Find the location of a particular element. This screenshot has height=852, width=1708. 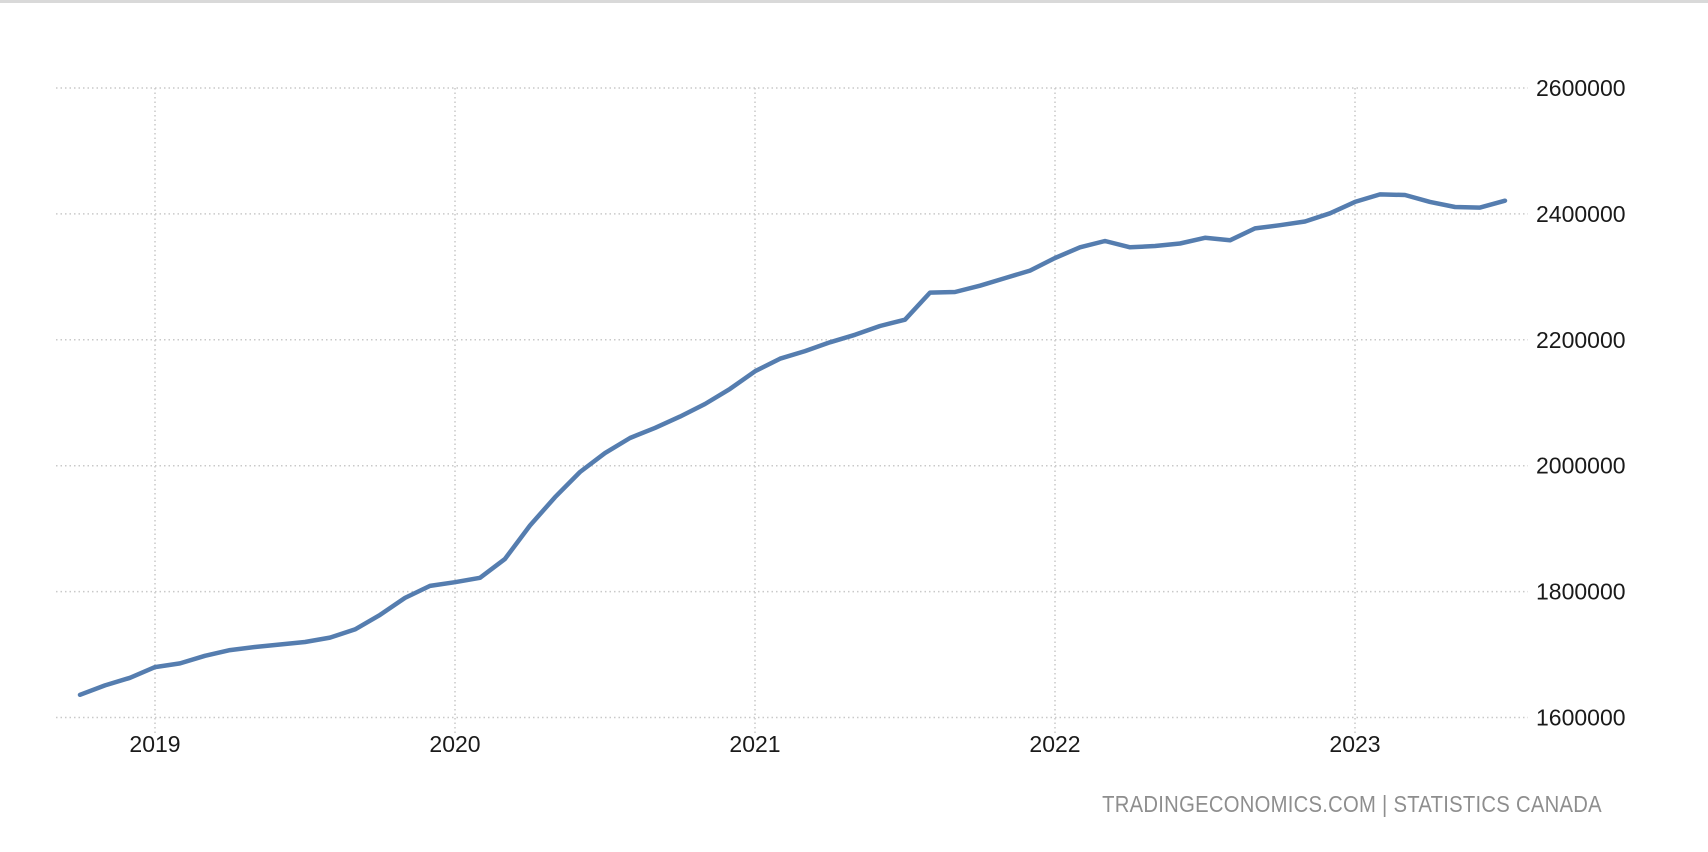

y-axis-tick-label: 1800000 is located at coordinates (1581, 592).